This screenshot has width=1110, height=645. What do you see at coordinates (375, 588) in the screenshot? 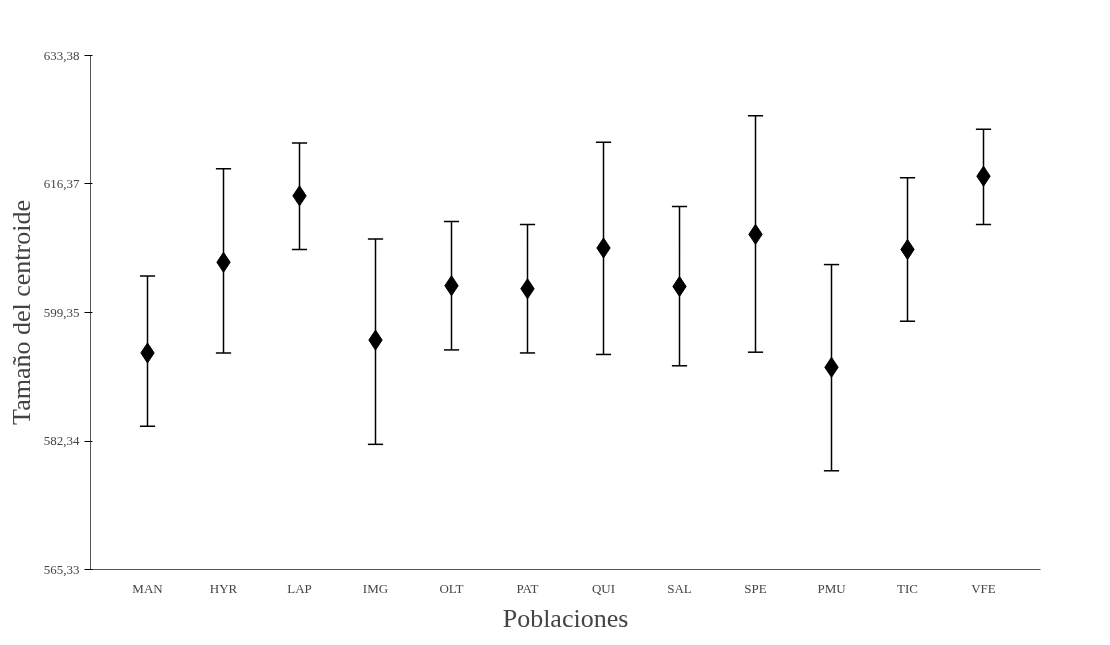
I see `x-tick-label: IMG` at bounding box center [375, 588].